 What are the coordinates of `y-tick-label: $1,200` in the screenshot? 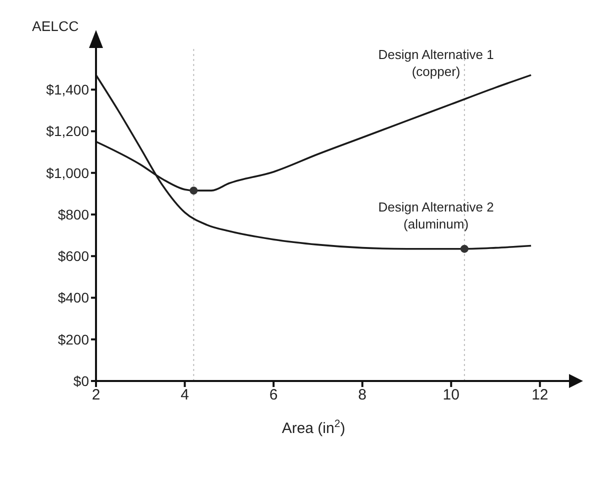 It's located at (68, 131).